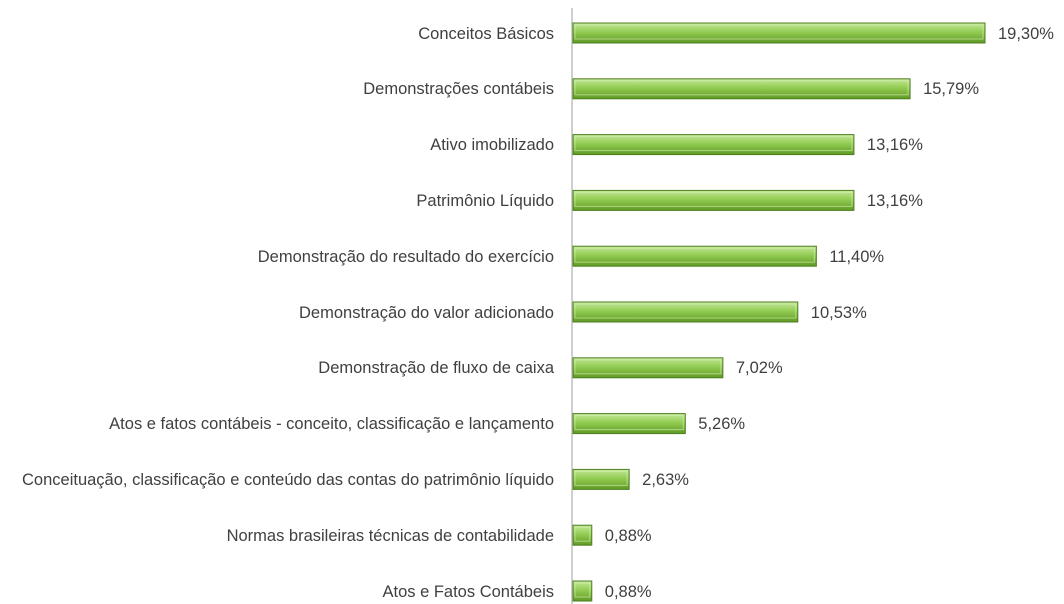 The image size is (1064, 604). Describe the element at coordinates (486, 33) in the screenshot. I see `category-label: Conceitos Básicos` at that location.